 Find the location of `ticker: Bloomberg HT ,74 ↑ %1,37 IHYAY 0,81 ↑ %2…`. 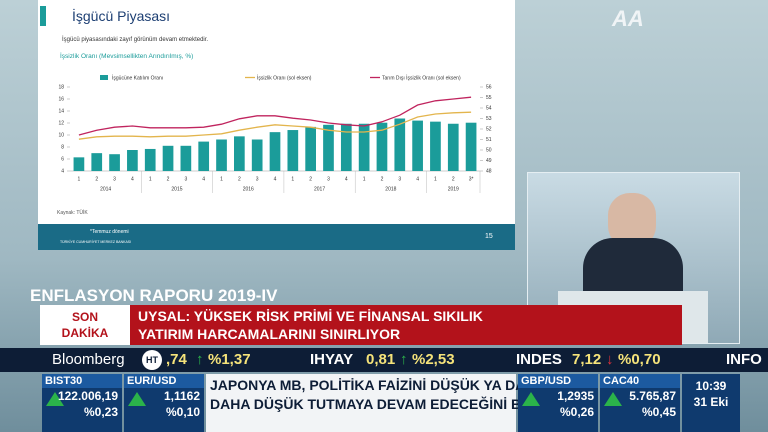

ticker: Bloomberg HT ,74 ↑ %1,37 IHYAY 0,81 ↑ %2… is located at coordinates (384, 360).